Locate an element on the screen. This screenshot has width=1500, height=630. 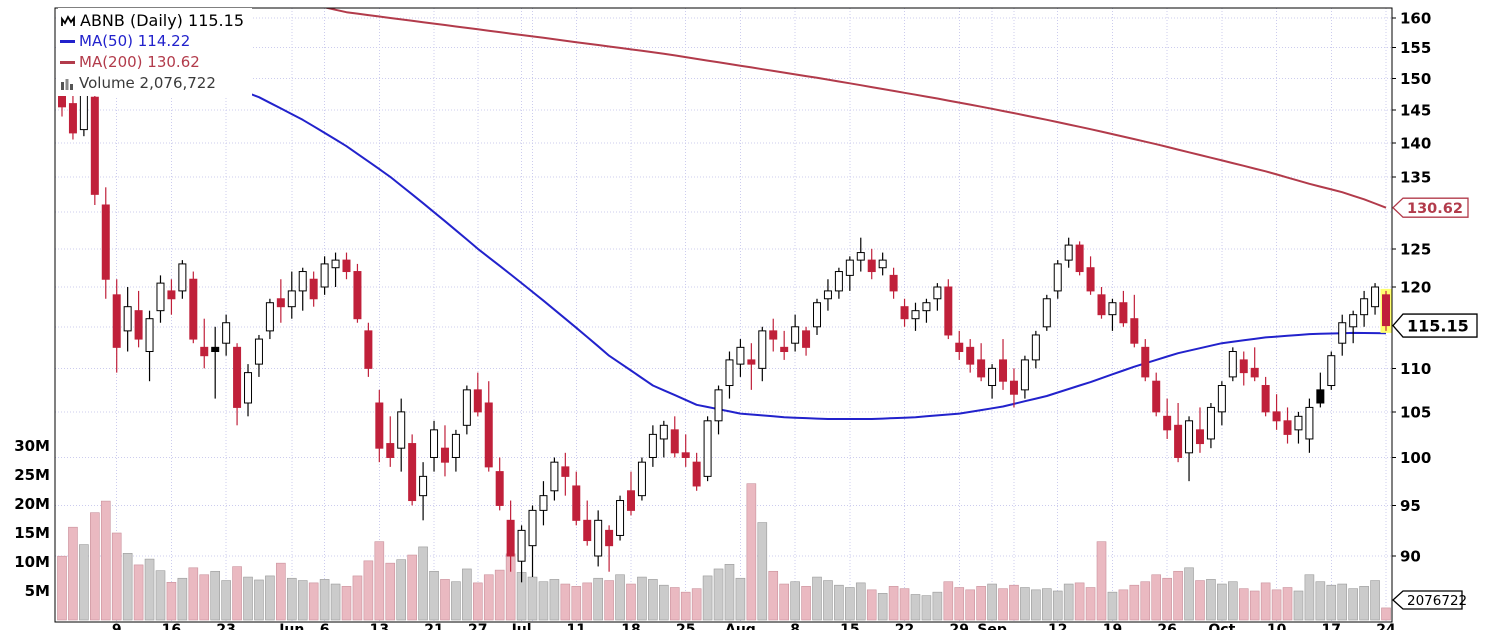
ma50-line-swatch is located at coordinates (67, 41).